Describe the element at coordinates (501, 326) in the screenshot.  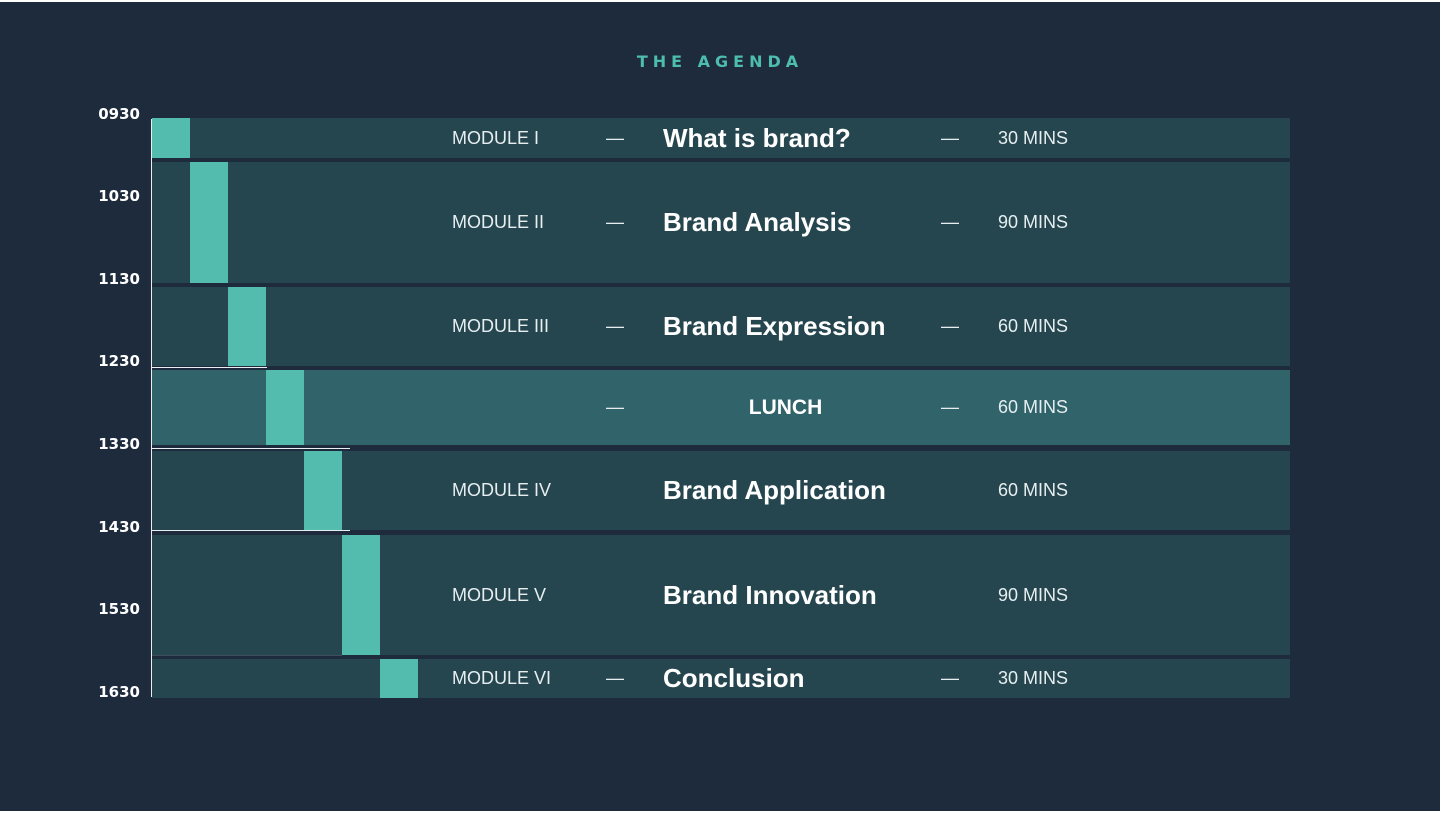
I see `module-label: MODULE III` at that location.